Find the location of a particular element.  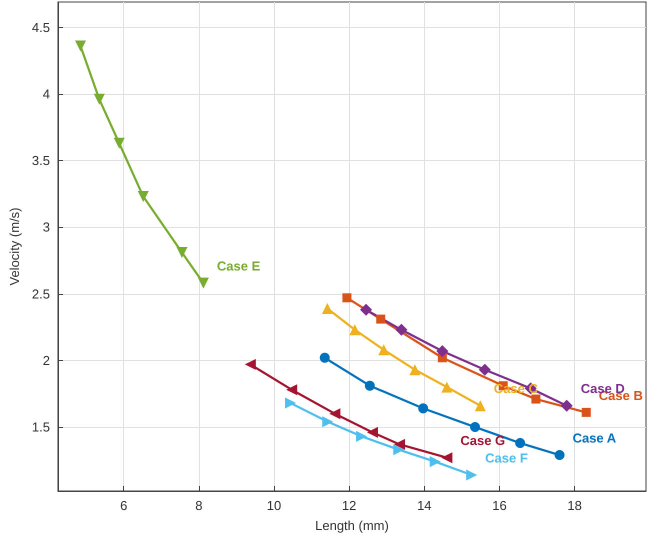

x-tick-label: 14 is located at coordinates (424, 505).